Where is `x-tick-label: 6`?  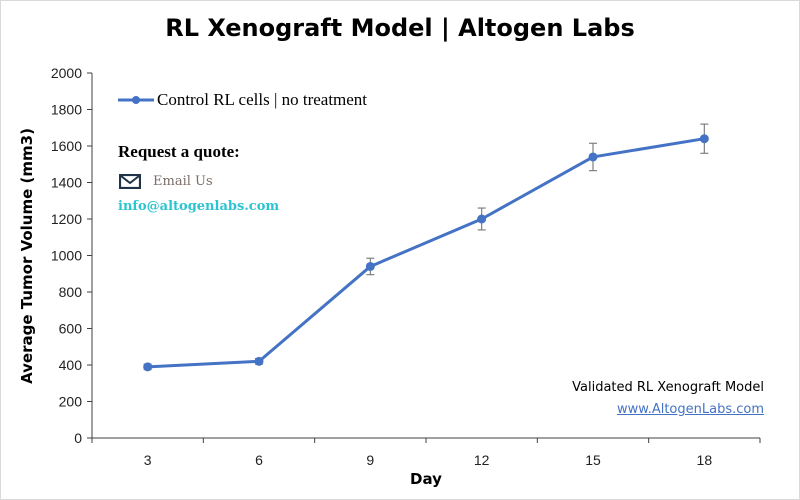 x-tick-label: 6 is located at coordinates (259, 460).